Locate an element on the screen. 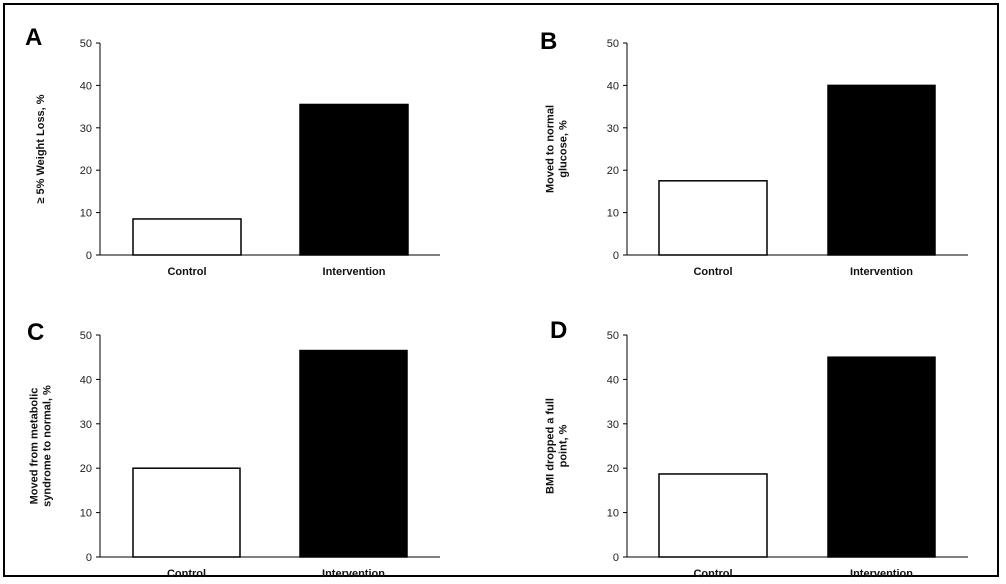 This screenshot has height=584, width=1006. panel-label-b: B is located at coordinates (548, 41).